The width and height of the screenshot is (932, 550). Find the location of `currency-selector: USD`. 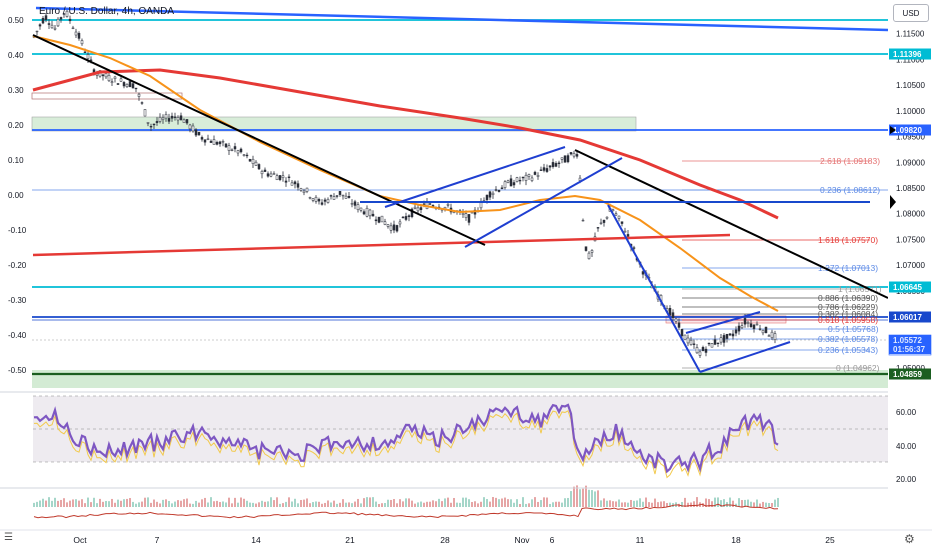

currency-selector: USD is located at coordinates (911, 13).